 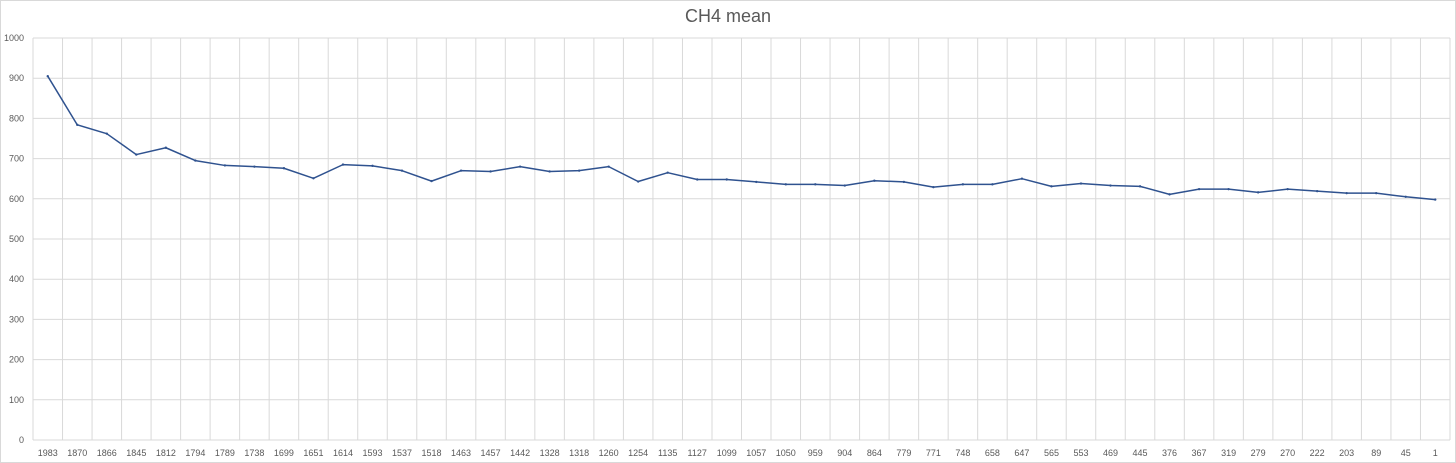 I want to click on x-tick-label: 748, so click(x=962, y=453).